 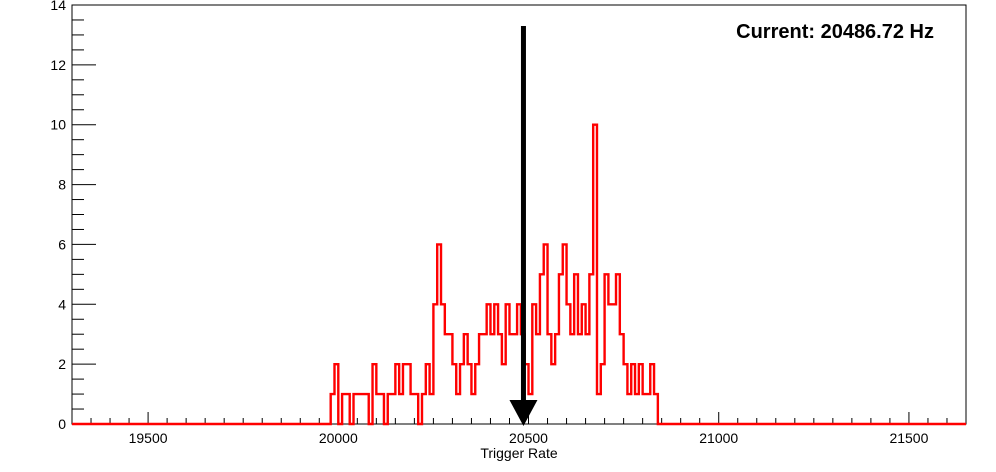 What do you see at coordinates (523, 225) in the screenshot?
I see `marker-layer` at bounding box center [523, 225].